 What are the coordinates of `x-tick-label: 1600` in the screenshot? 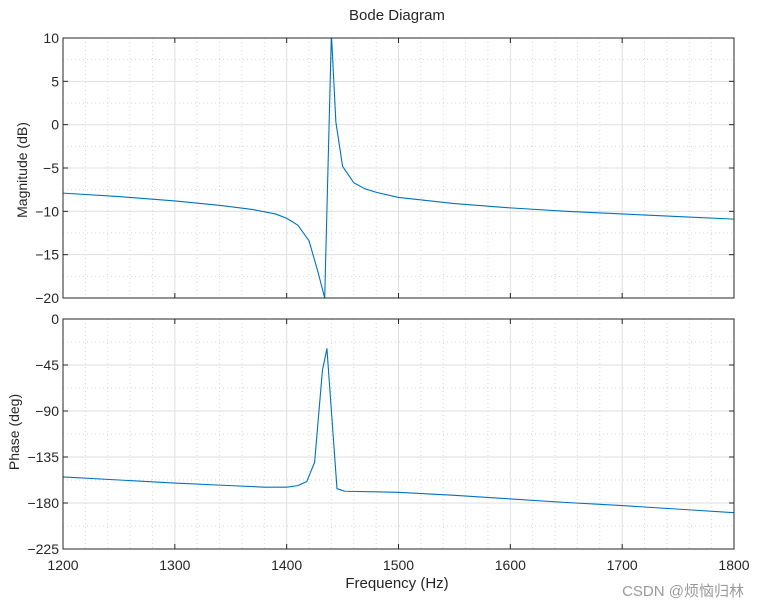 It's located at (510, 565).